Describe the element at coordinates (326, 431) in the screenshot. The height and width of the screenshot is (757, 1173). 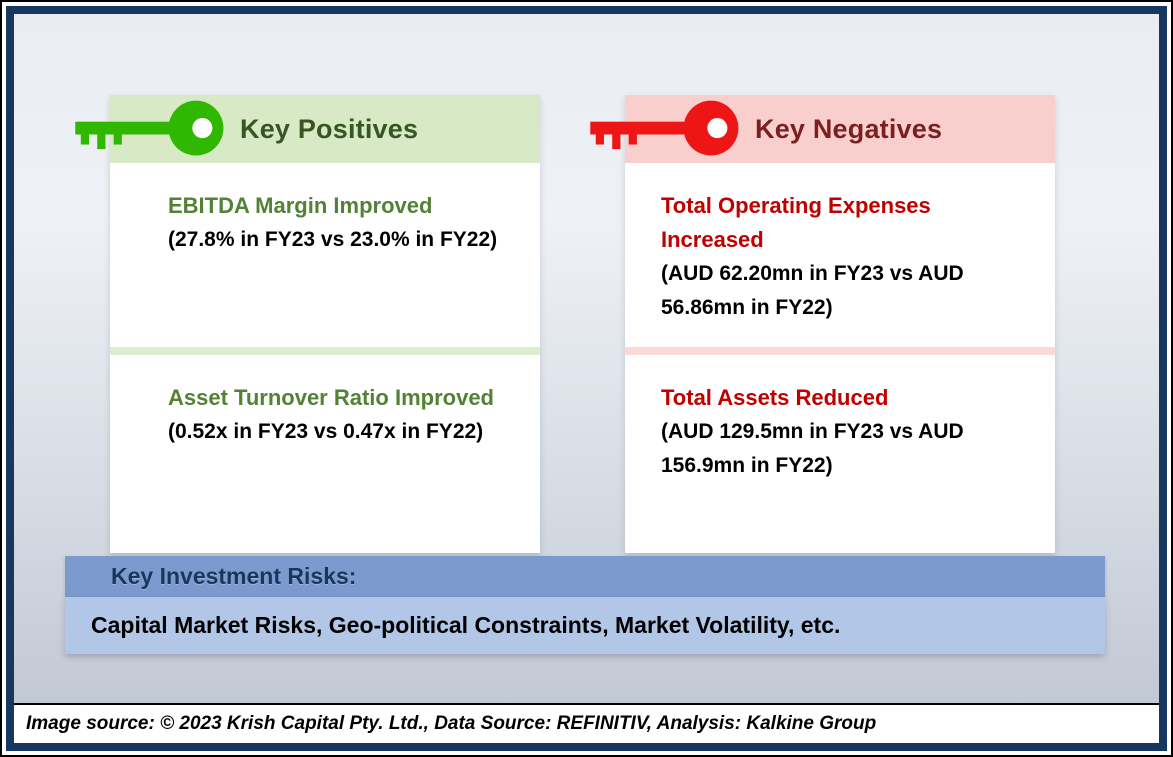
I see `positive-item-detail: (0.52x in FY23 vs 0.47x in FY22)` at that location.